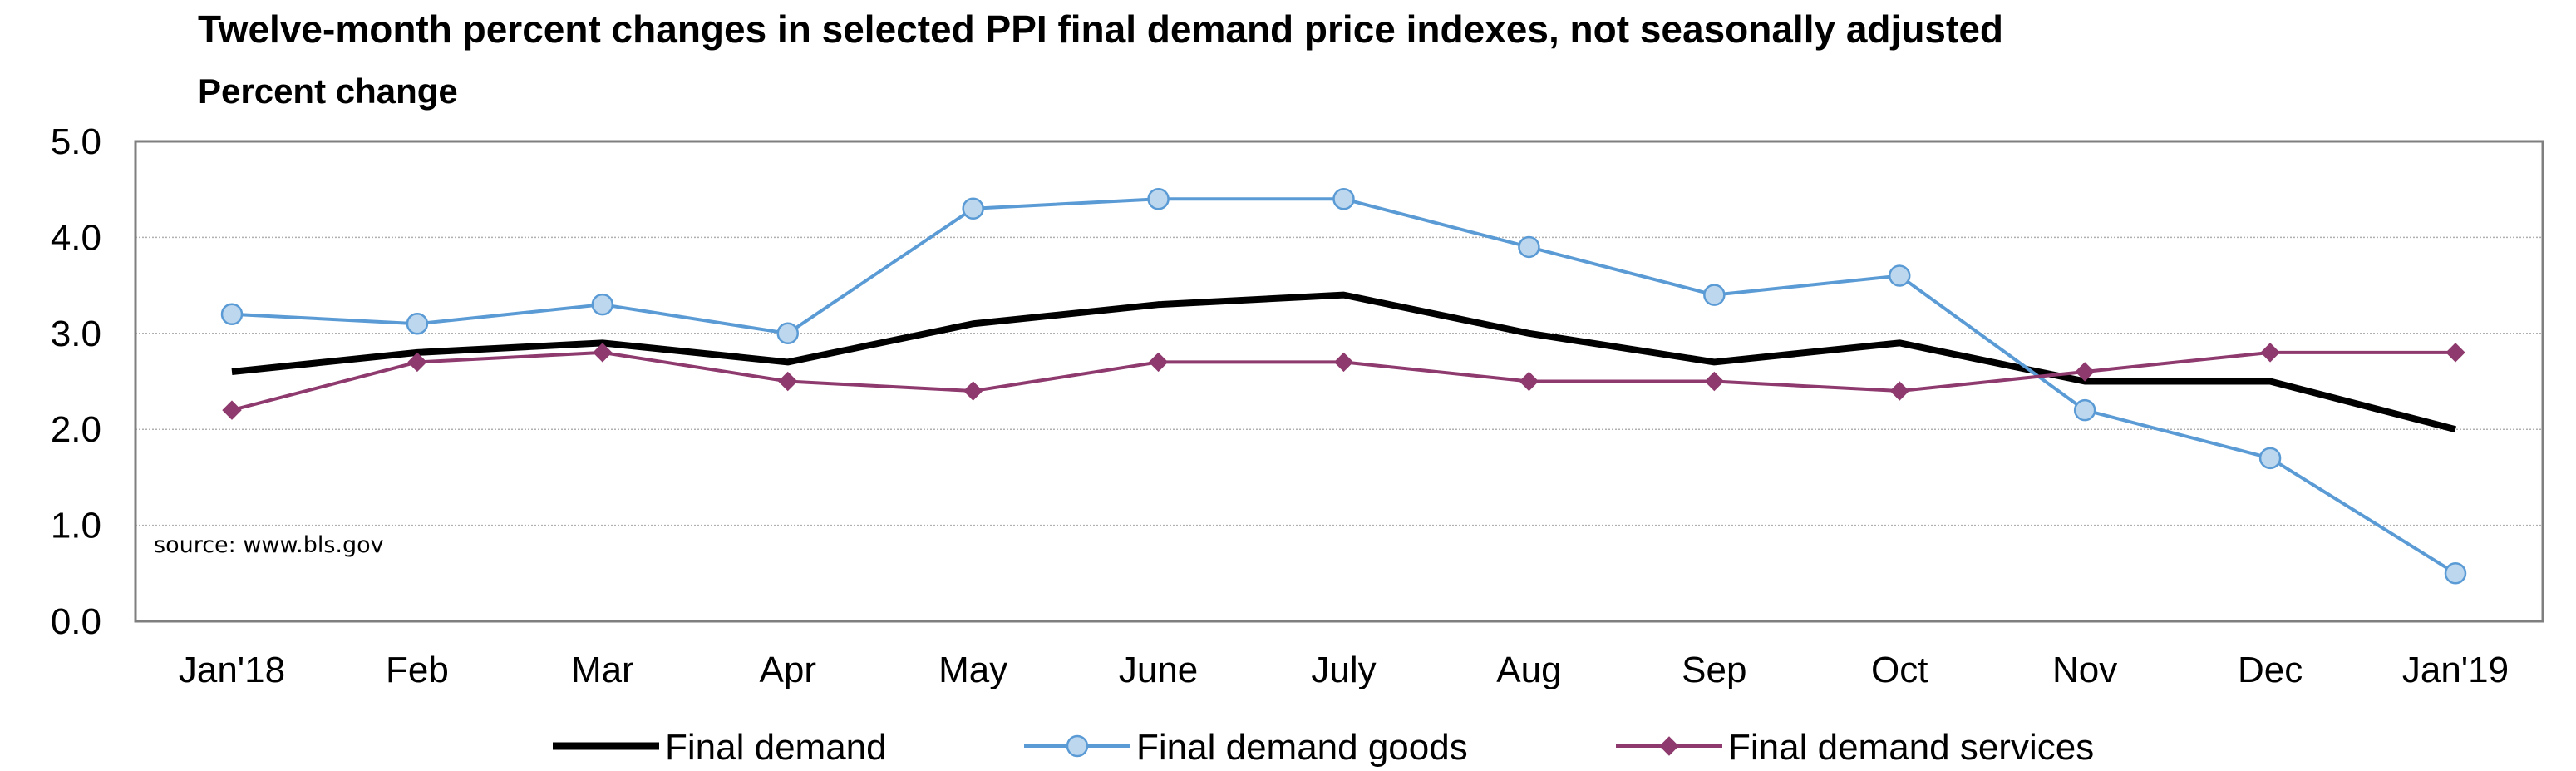  Describe the element at coordinates (76, 141) in the screenshot. I see `y-tick-label: 5.0` at that location.